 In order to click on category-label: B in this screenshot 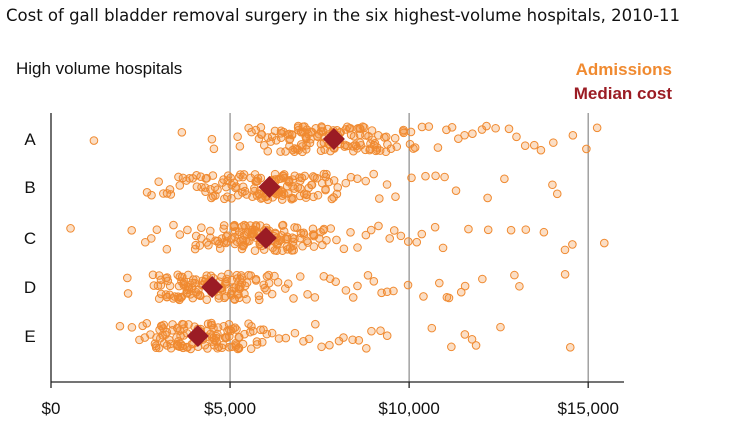, I will do `click(29, 187)`.